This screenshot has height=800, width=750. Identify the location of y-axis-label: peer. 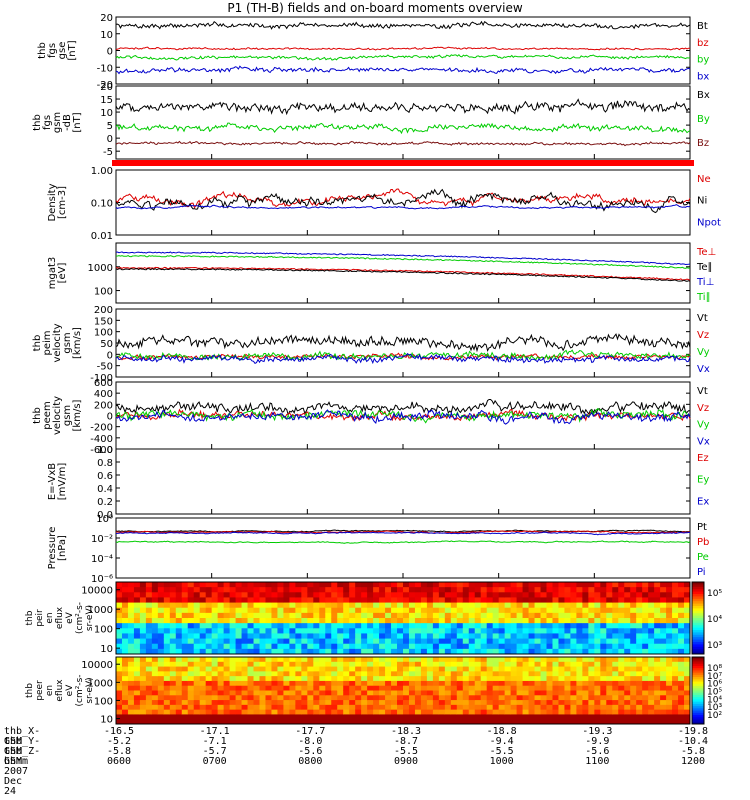
(40, 690).